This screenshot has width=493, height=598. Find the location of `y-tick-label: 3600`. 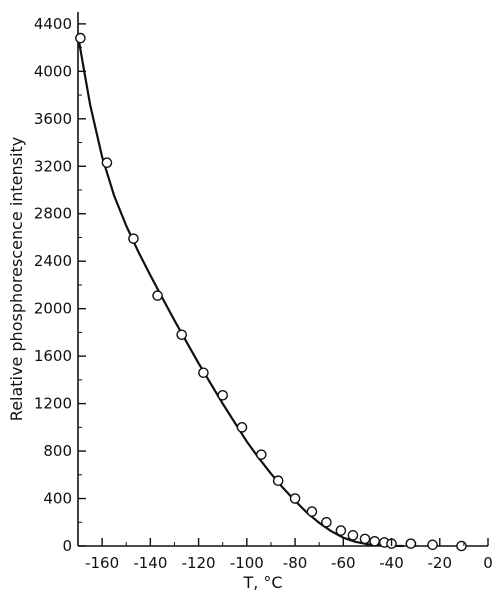

y-tick-label: 3600 is located at coordinates (53, 119).